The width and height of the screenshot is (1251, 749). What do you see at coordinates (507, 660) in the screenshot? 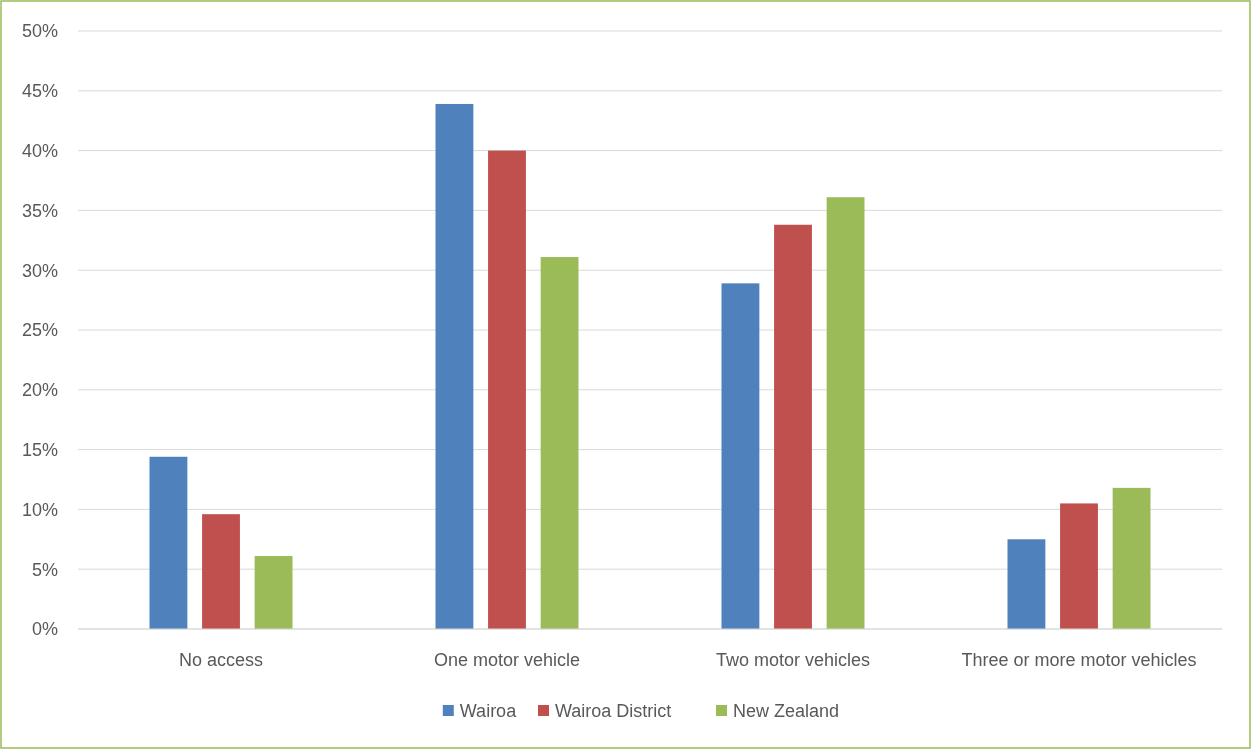
I see `x-tick-label: One motor vehicle` at bounding box center [507, 660].